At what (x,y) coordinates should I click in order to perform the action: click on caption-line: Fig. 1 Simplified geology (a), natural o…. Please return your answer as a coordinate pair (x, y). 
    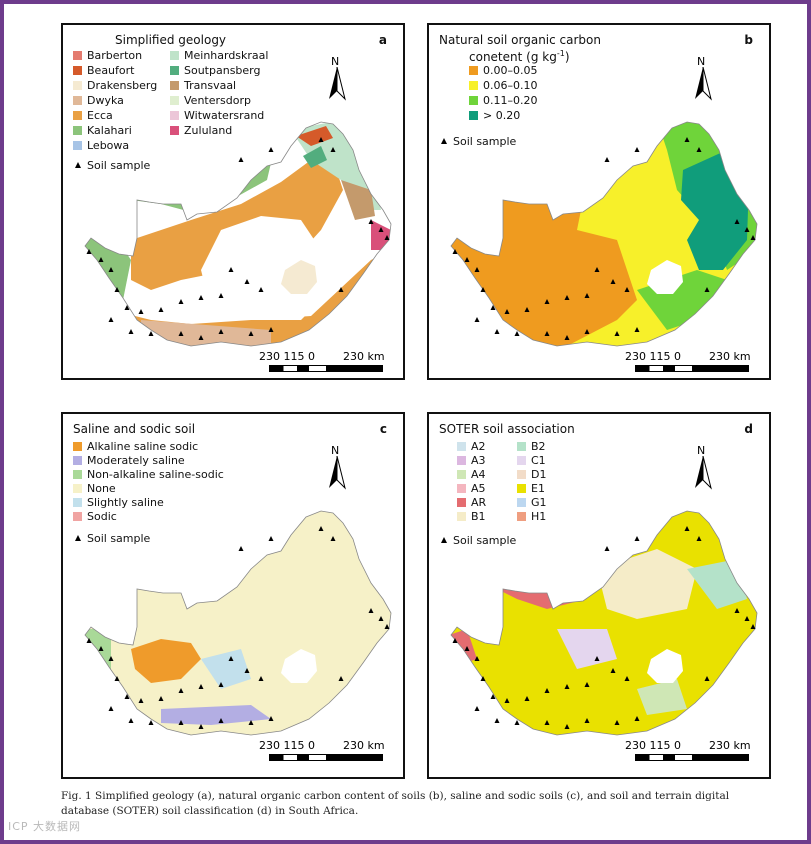
    Looking at the image, I should click on (395, 796).